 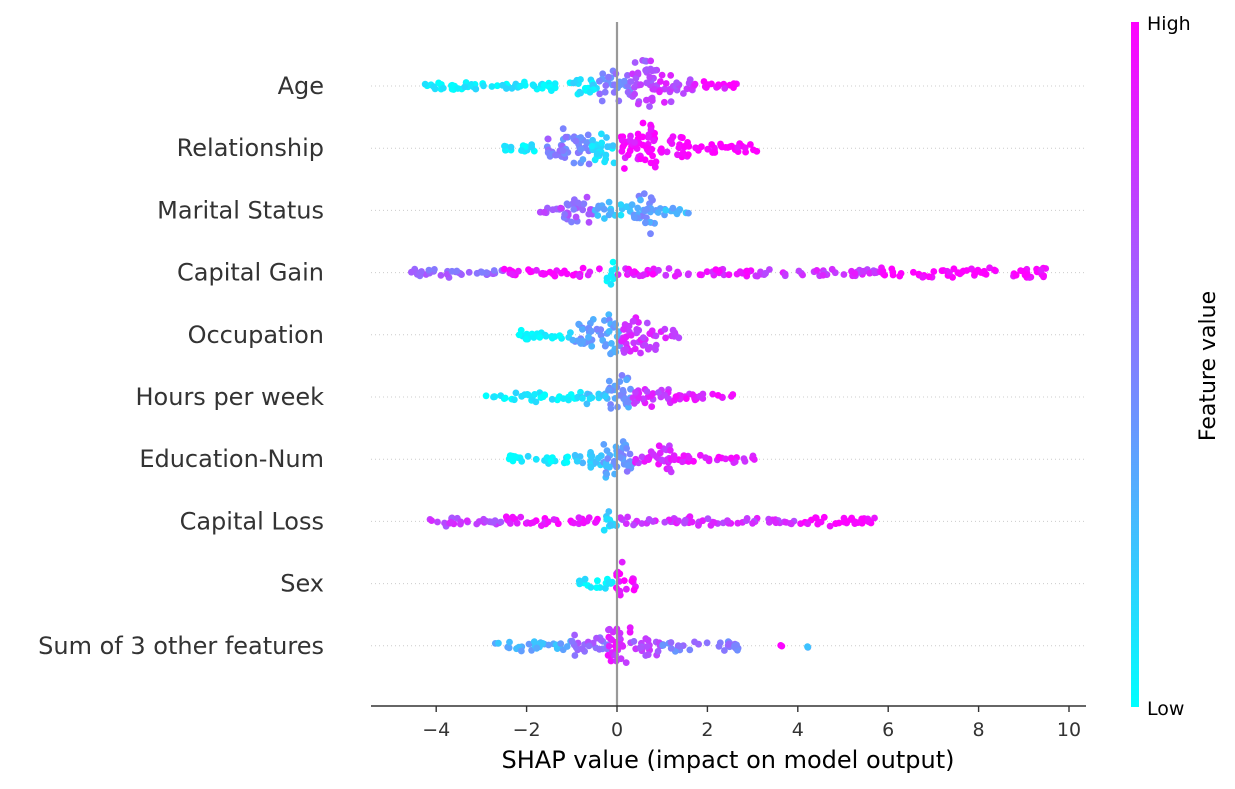 What do you see at coordinates (888, 730) in the screenshot?
I see `x-tick-label: 6` at bounding box center [888, 730].